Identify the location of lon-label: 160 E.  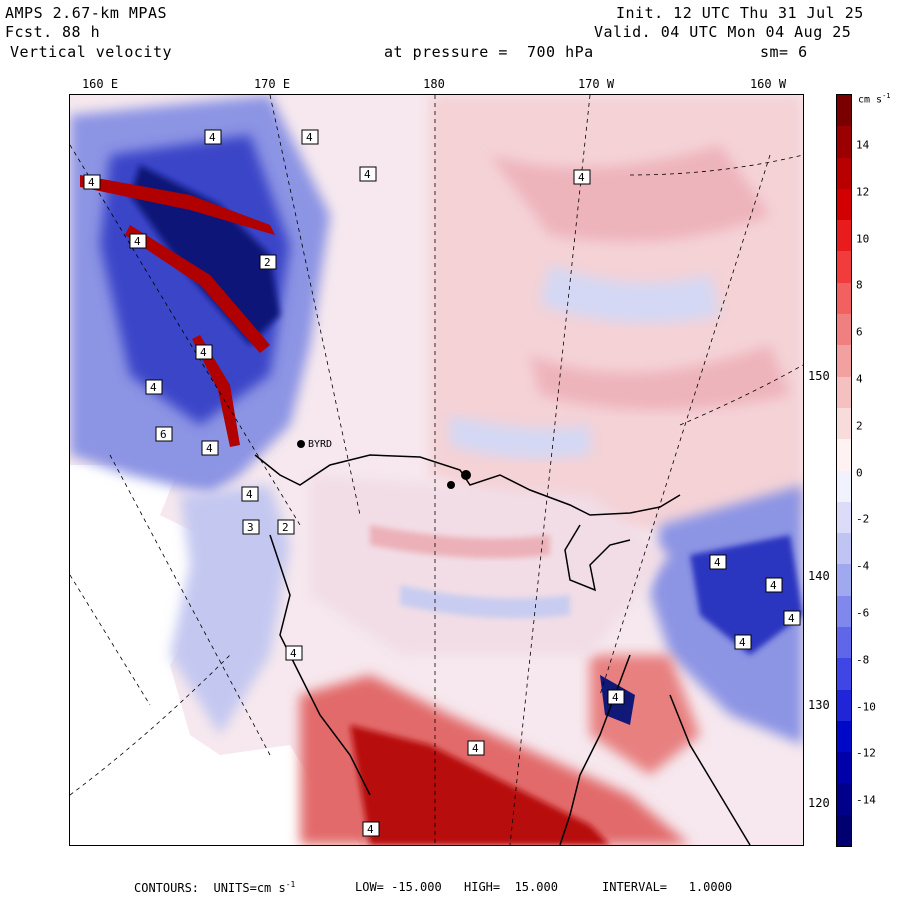
(100, 84).